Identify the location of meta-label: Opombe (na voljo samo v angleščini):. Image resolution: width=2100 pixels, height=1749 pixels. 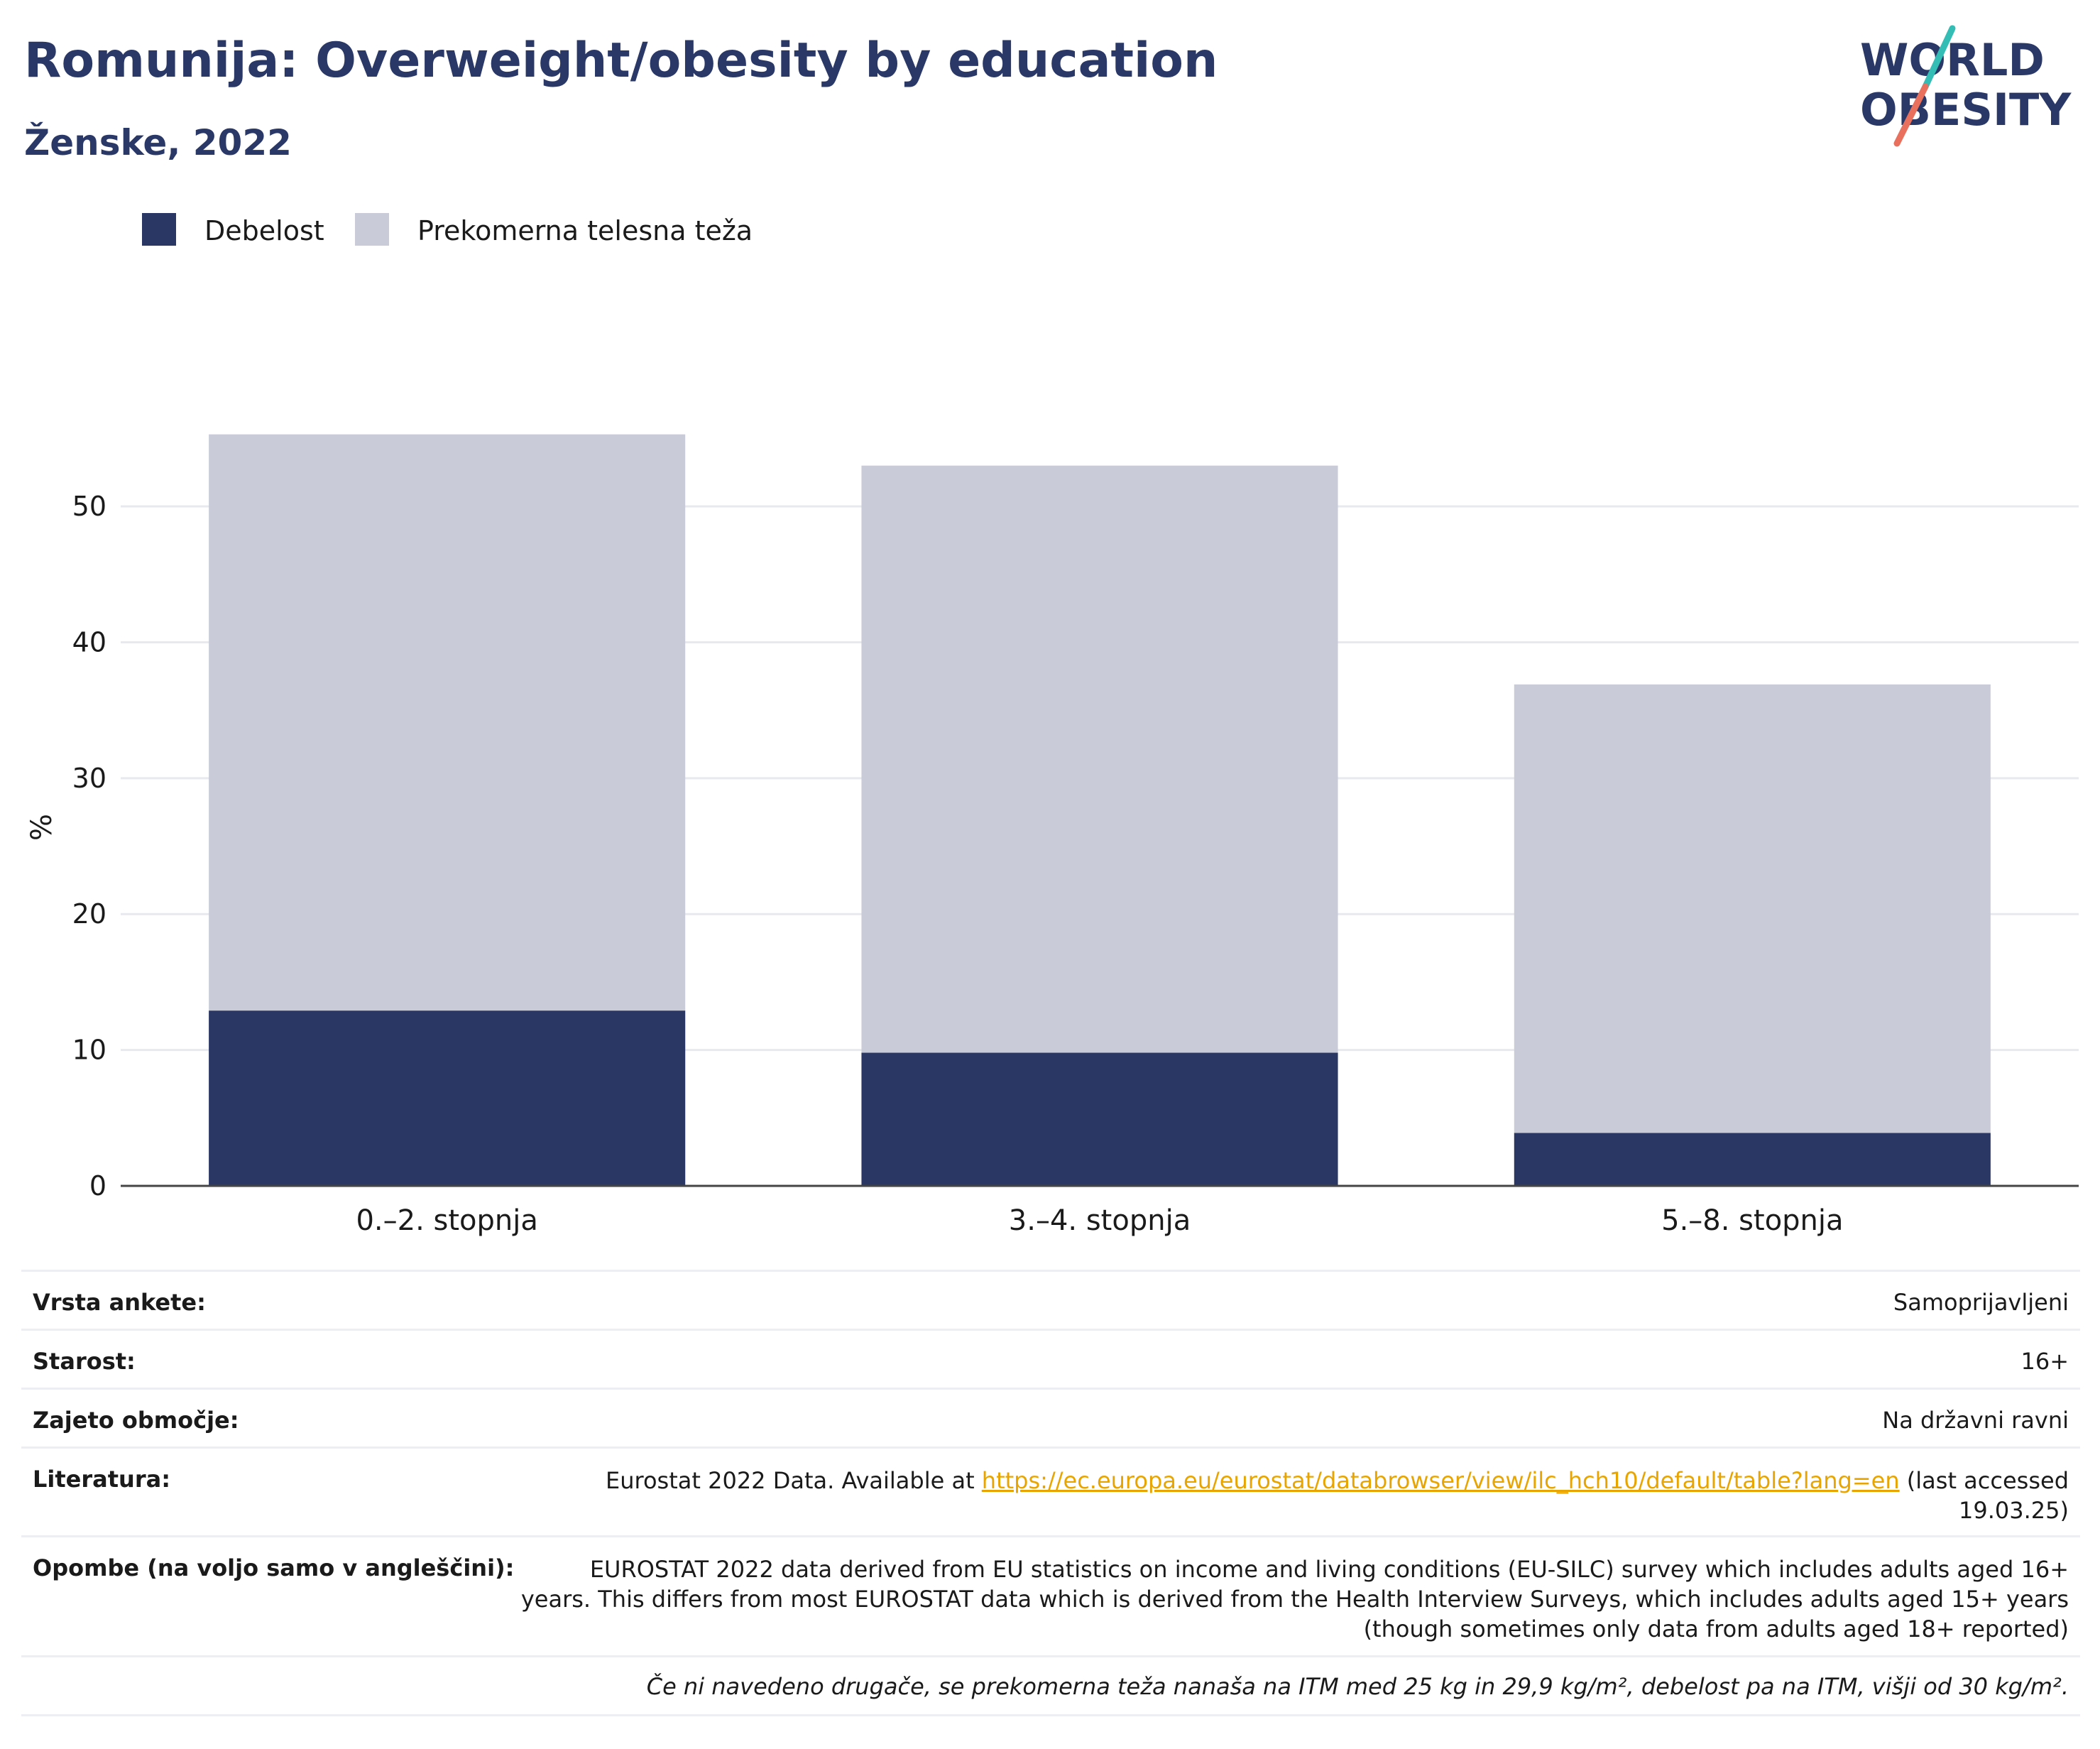
(274, 1567).